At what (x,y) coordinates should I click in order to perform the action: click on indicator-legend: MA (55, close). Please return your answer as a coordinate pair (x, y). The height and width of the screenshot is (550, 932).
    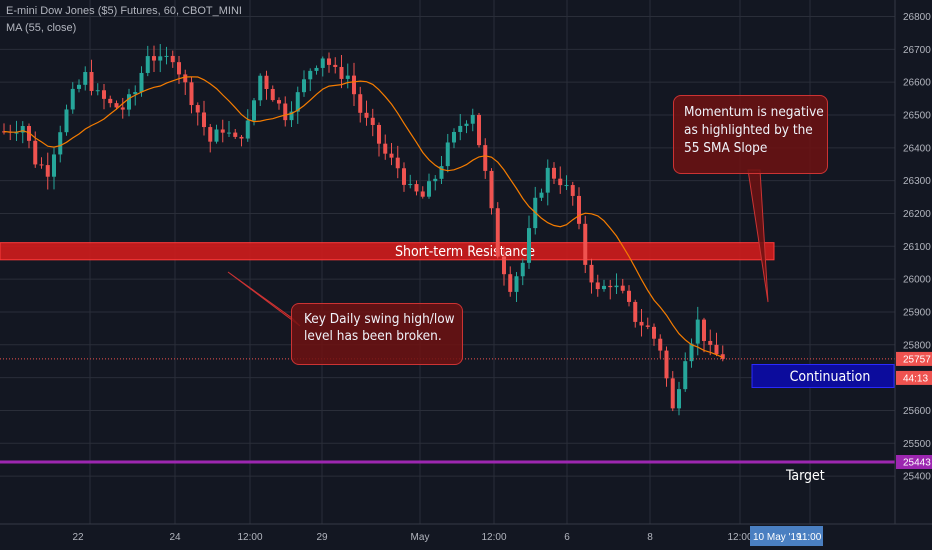
    Looking at the image, I should click on (41, 28).